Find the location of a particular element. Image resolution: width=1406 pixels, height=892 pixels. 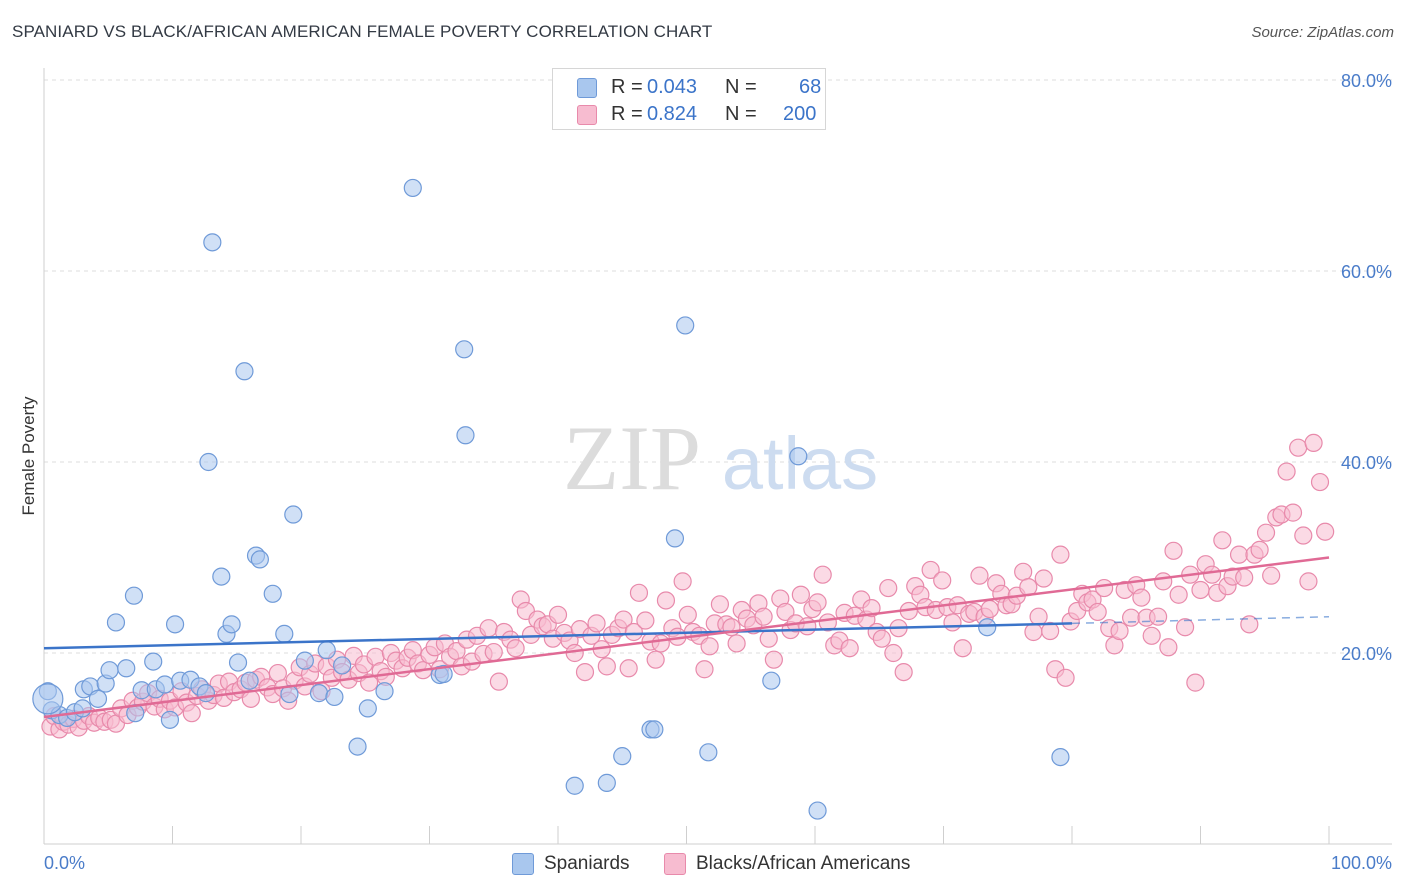

y-axis-label: Female Poverty is located at coordinates (28, 456).